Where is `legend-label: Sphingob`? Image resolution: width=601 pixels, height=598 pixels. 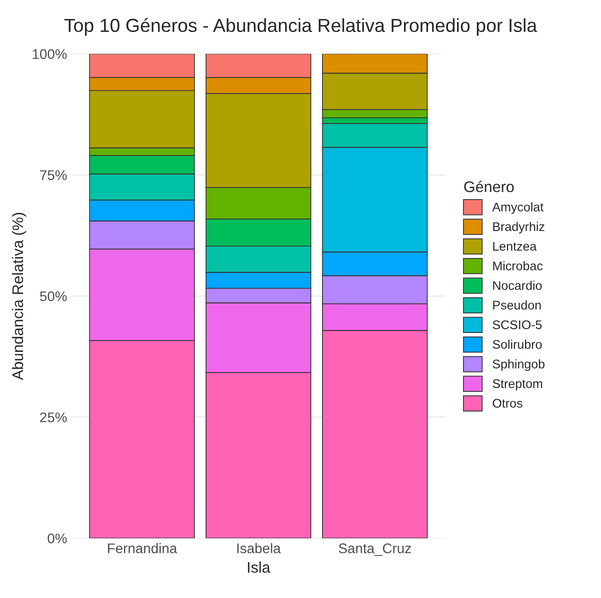 legend-label: Sphingob is located at coordinates (518, 365).